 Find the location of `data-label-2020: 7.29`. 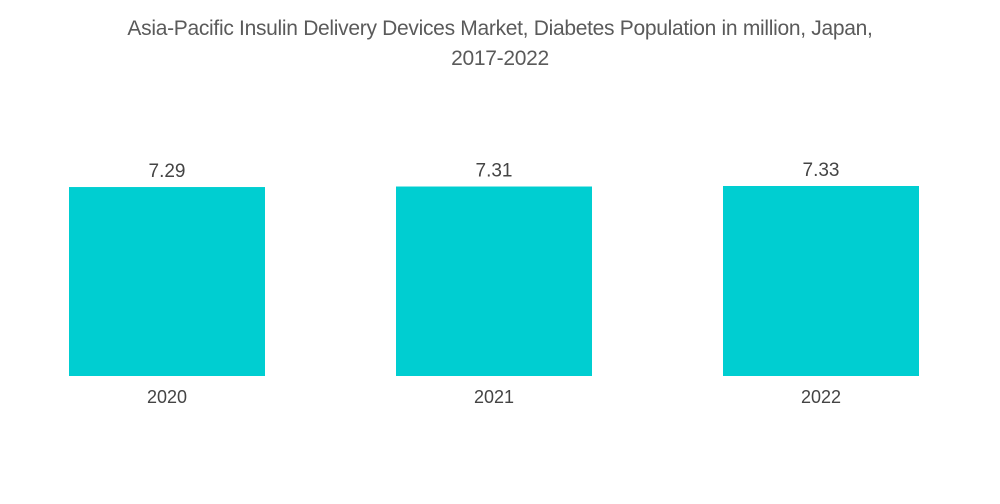

data-label-2020: 7.29 is located at coordinates (167, 171).